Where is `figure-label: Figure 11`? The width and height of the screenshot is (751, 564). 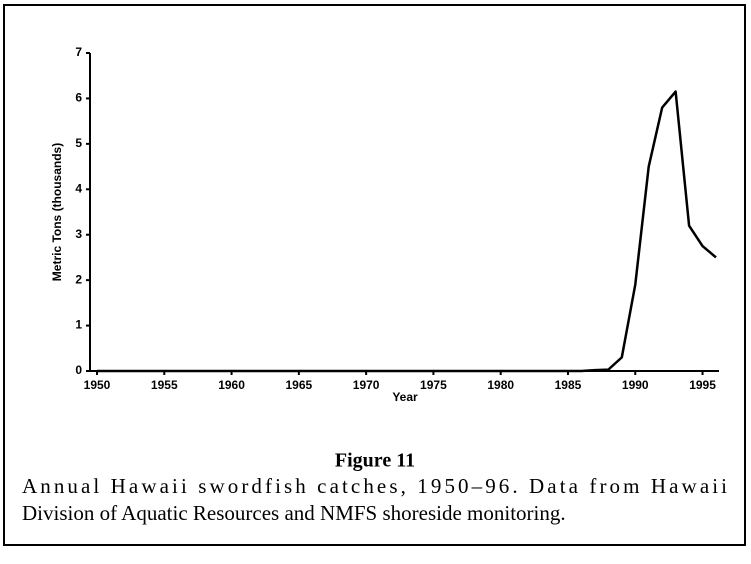
figure-label: Figure 11 is located at coordinates (375, 461).